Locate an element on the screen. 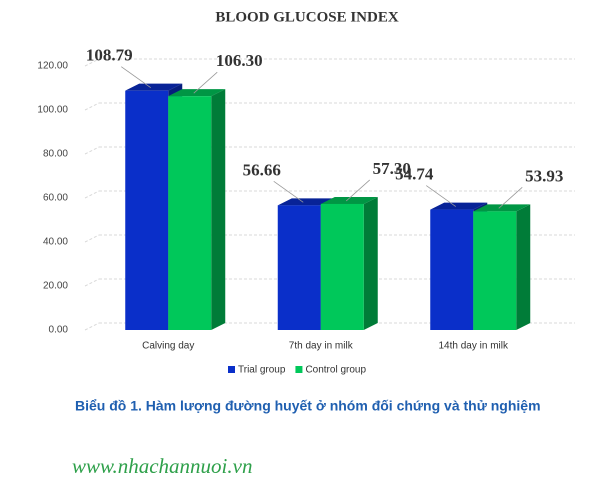  chart-title: BLOOD GLUCOSE INDEX is located at coordinates (307, 17).